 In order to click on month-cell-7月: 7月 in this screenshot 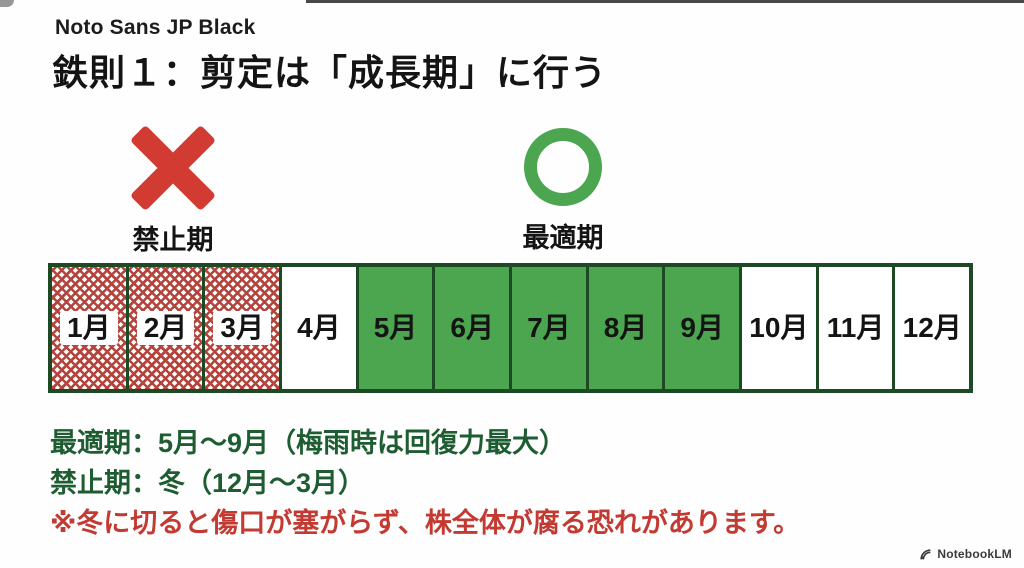, I will do `click(550, 328)`.